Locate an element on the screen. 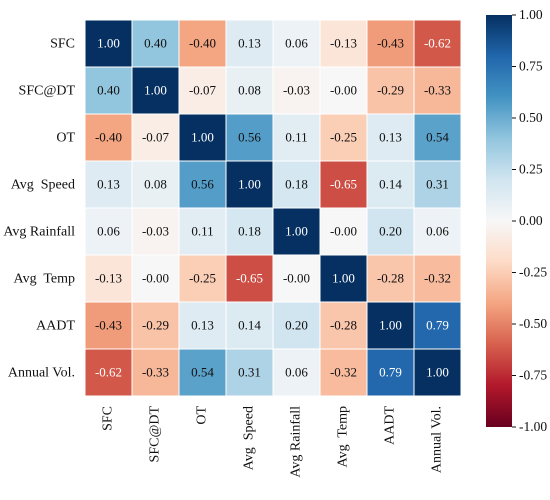  colorbar-tick-label: -0.75 is located at coordinates (533, 375).